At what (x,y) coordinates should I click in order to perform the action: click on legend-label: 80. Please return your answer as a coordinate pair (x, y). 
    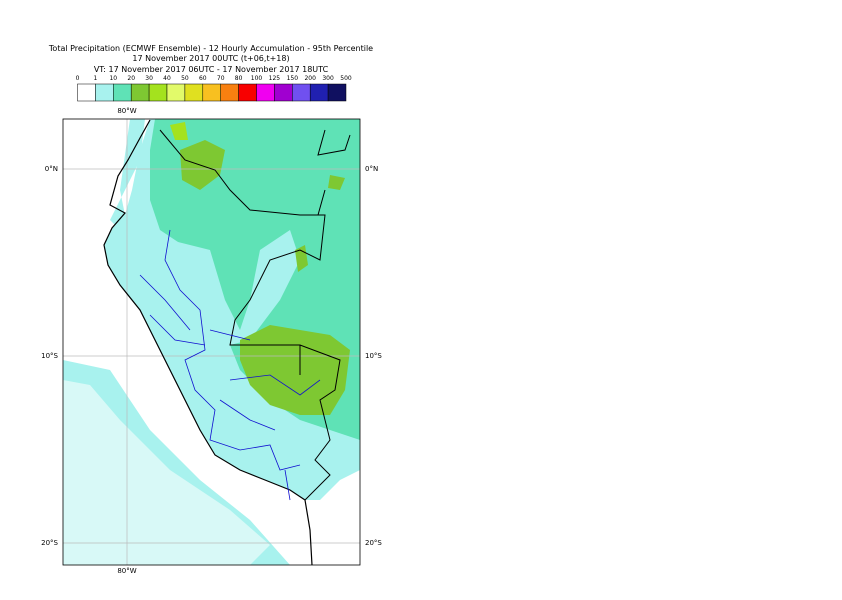
    Looking at the image, I should click on (239, 78).